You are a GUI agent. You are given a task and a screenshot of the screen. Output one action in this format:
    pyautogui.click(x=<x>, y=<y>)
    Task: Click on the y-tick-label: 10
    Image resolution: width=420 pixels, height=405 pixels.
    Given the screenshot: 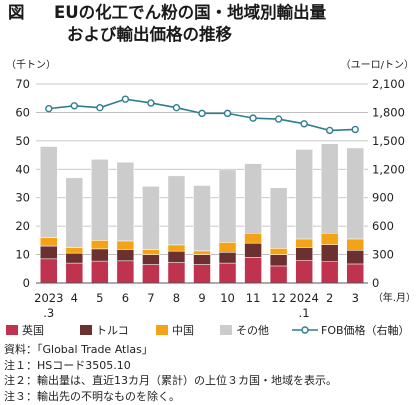 What is the action you would take?
    pyautogui.click(x=22, y=255)
    